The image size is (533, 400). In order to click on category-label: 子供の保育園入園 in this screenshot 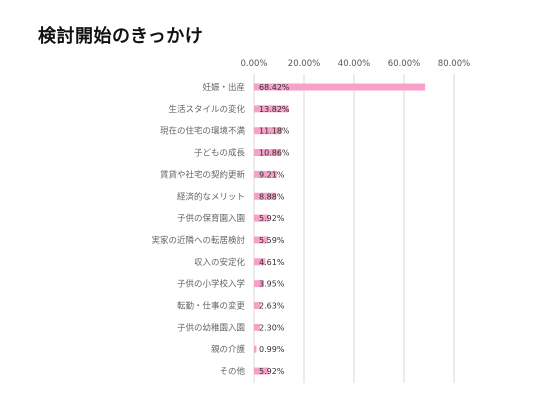, I will do `click(211, 218)`.